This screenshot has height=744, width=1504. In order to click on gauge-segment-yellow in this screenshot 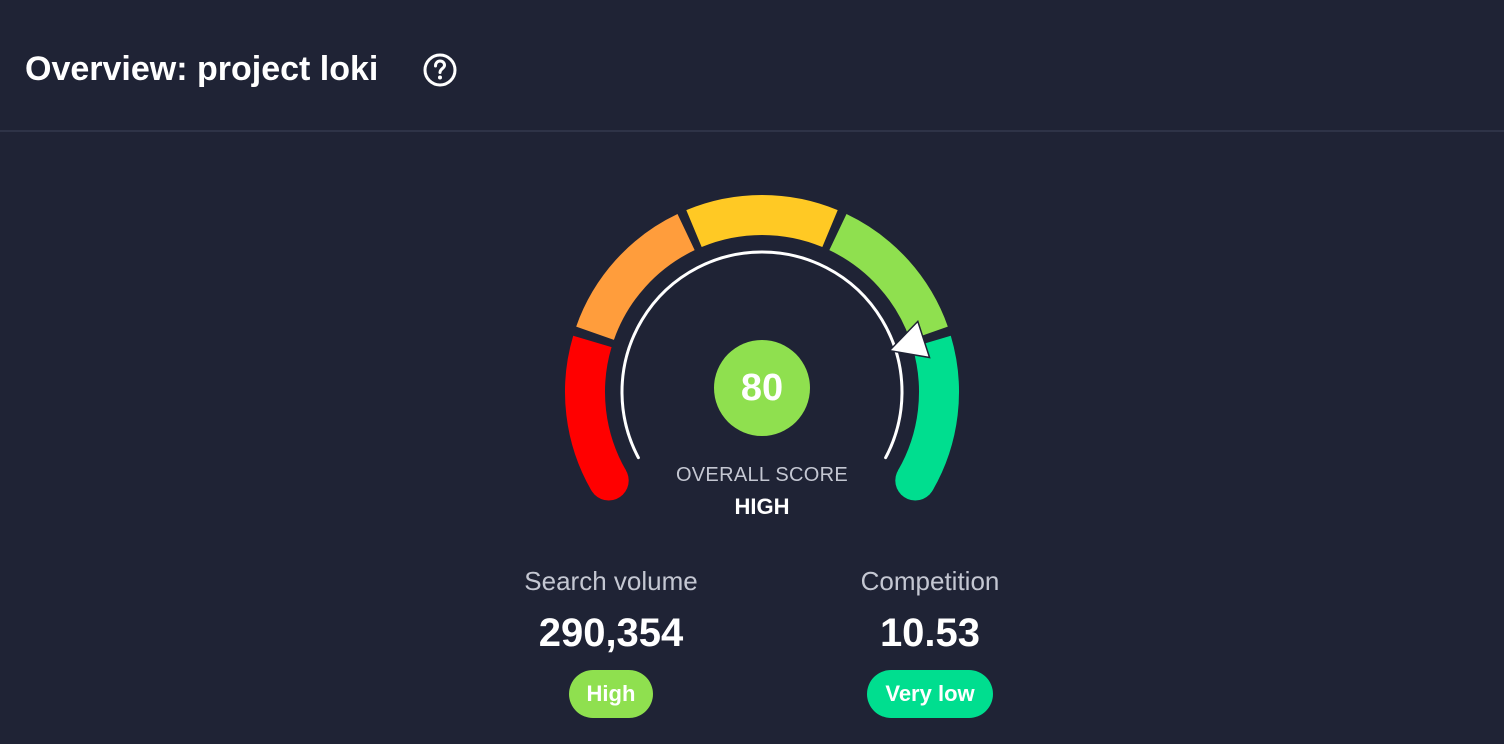, I will do `click(762, 221)`.